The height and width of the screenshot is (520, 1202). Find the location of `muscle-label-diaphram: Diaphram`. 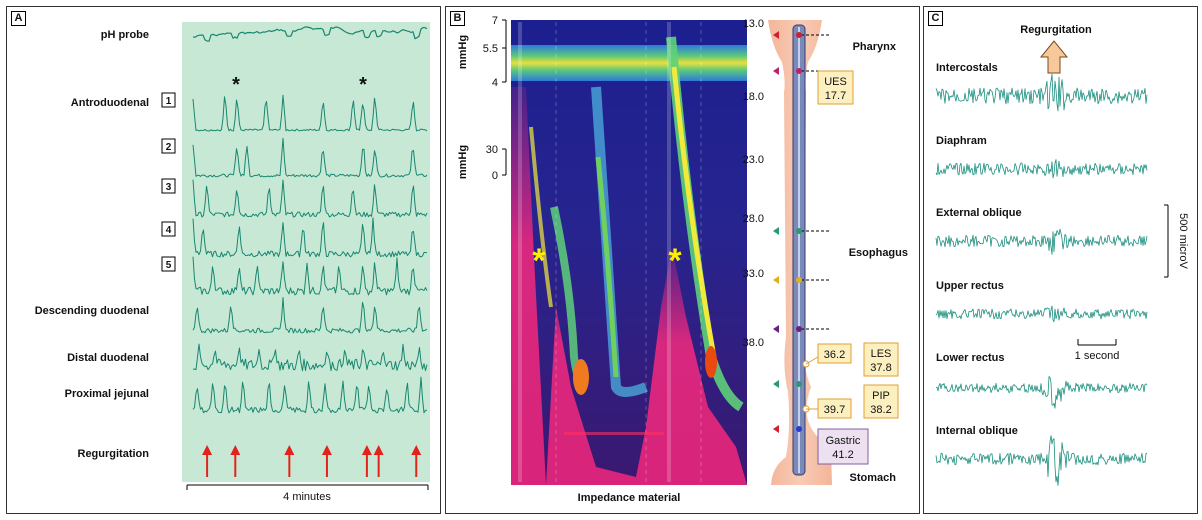

muscle-label-diaphram: Diaphram is located at coordinates (961, 141).